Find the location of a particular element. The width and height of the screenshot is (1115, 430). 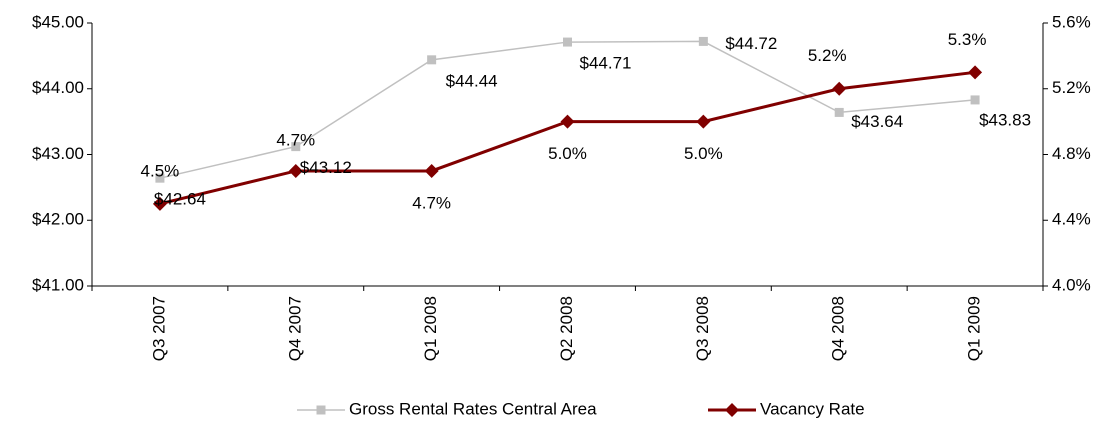

data-label: $43.83 is located at coordinates (1005, 119).